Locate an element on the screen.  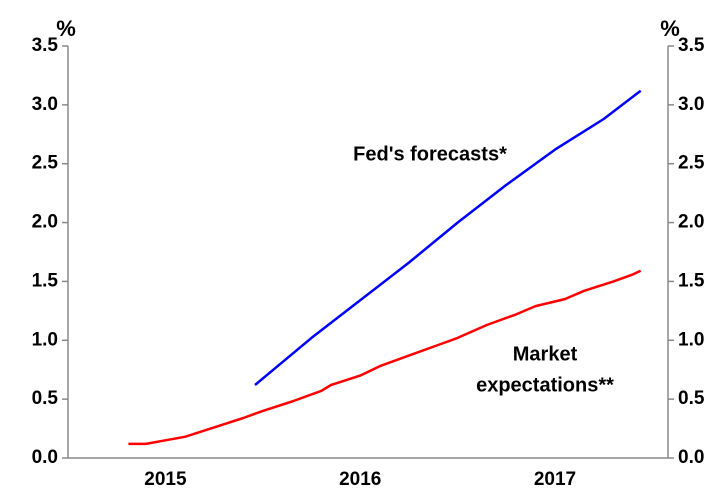
y2-tick-label: 1.5 is located at coordinates (691, 280).